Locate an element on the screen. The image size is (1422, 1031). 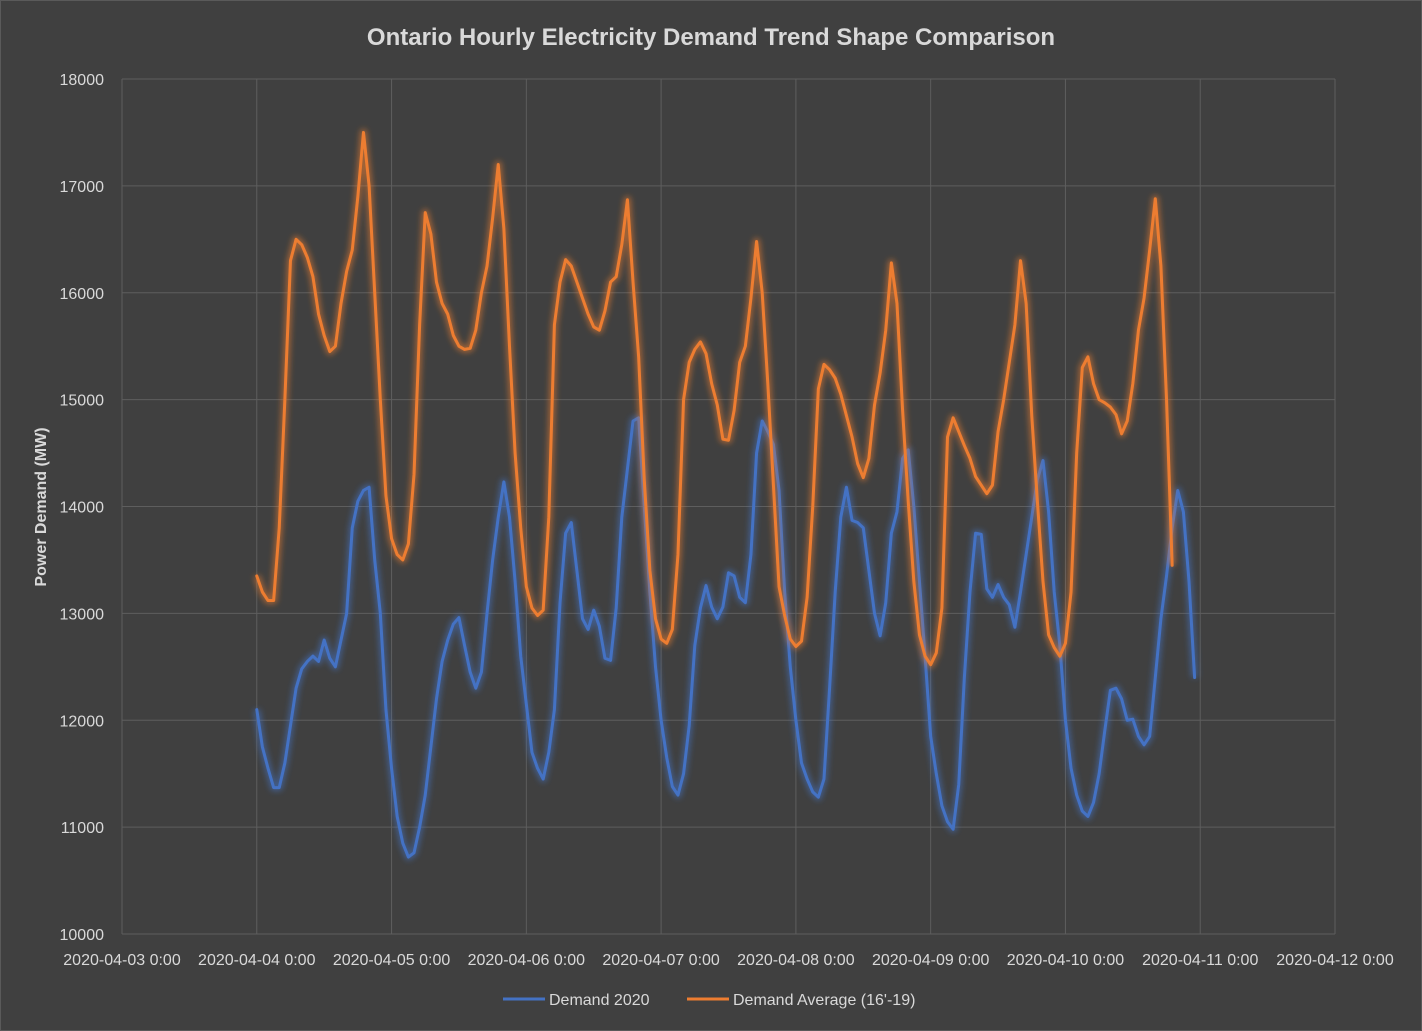
x-tick-label: 2020-04-05 0:00 is located at coordinates (392, 960).